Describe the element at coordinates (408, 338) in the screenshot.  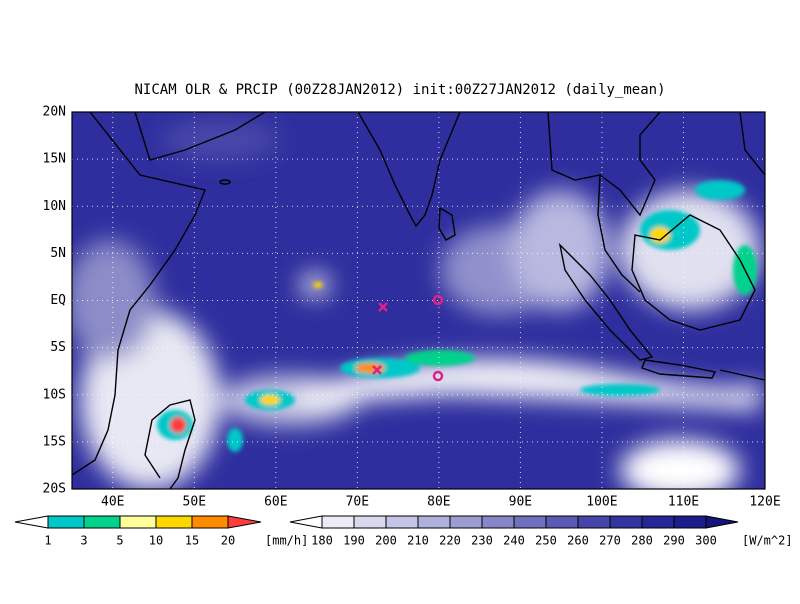
I see `markers` at that location.